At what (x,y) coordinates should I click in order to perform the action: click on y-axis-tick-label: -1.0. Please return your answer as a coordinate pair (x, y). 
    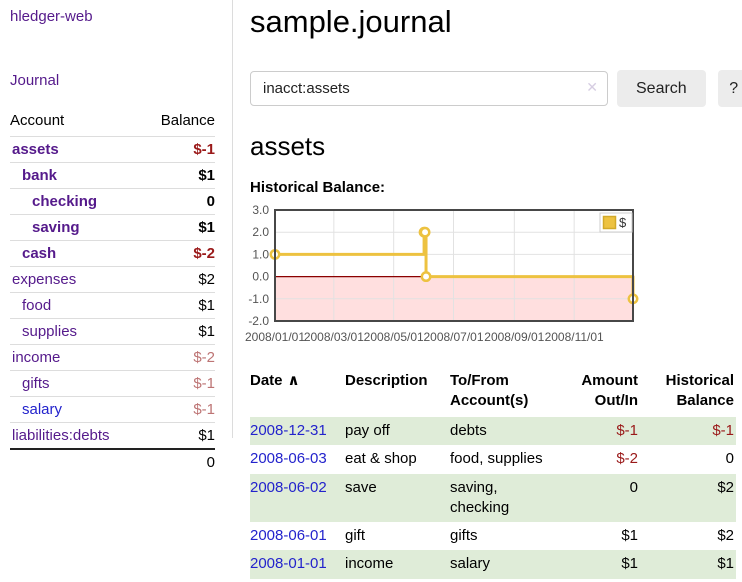
    Looking at the image, I should click on (258, 298).